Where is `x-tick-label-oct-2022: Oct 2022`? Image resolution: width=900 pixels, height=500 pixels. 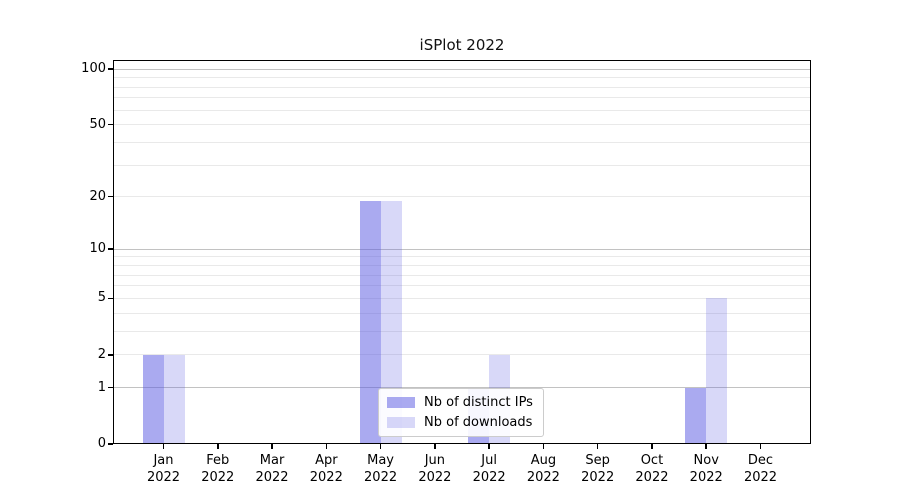
x-tick-label-oct-2022: Oct 2022 is located at coordinates (652, 469).